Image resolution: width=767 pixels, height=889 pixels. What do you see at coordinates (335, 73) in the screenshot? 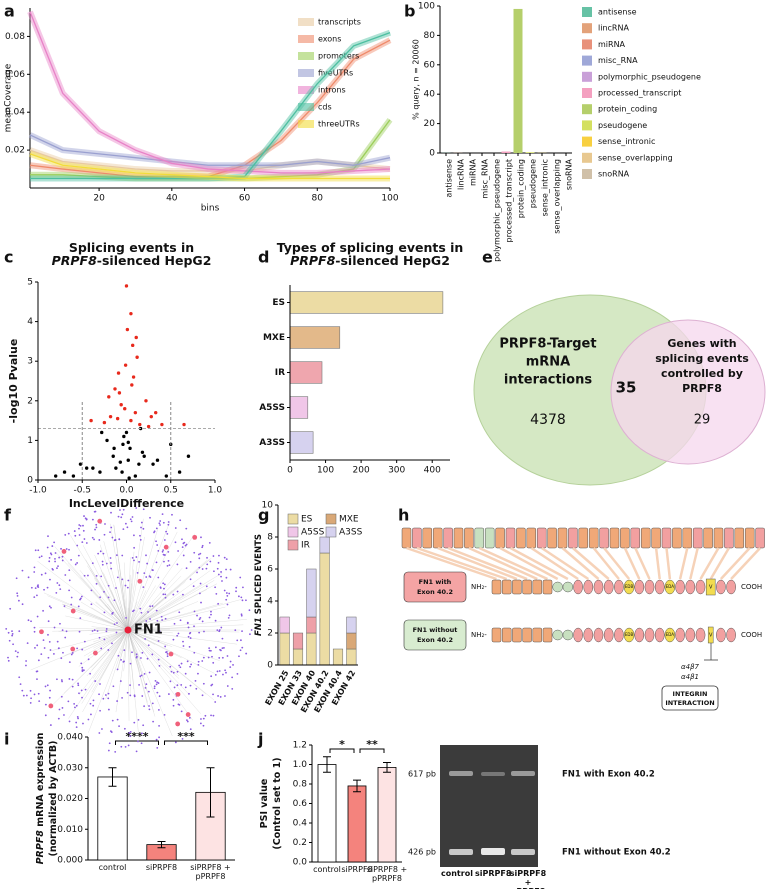
I see `legend-label: fiveUTRs` at bounding box center [335, 73].